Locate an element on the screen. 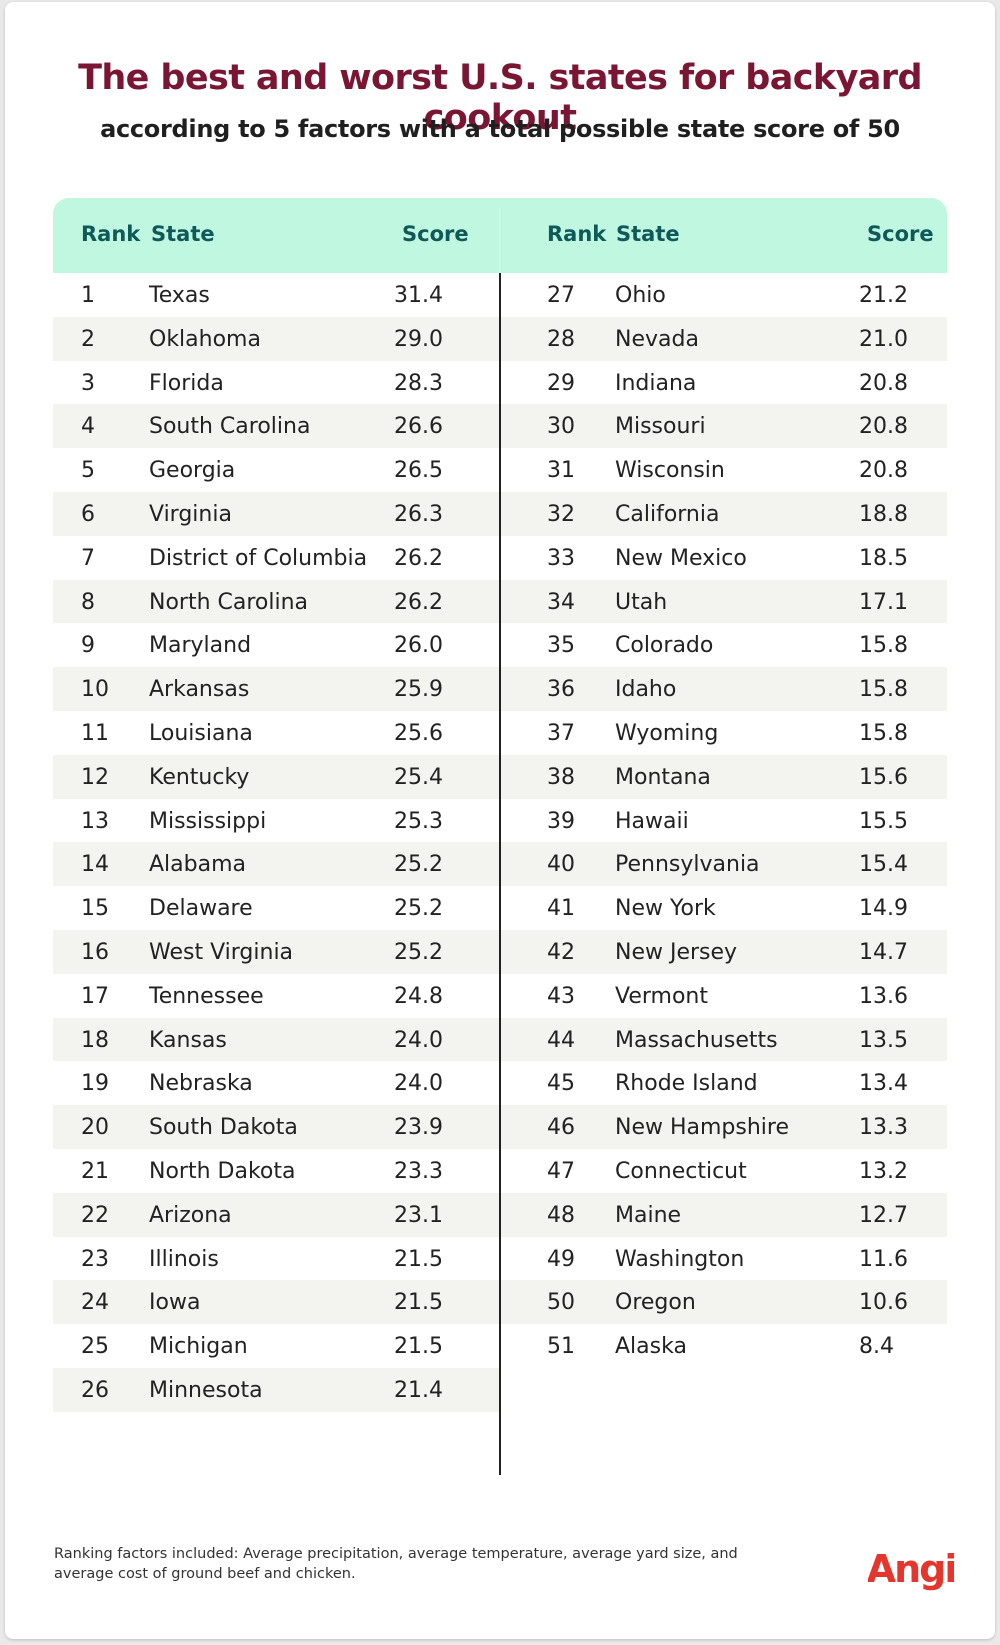  header-state-right: State is located at coordinates (648, 234).